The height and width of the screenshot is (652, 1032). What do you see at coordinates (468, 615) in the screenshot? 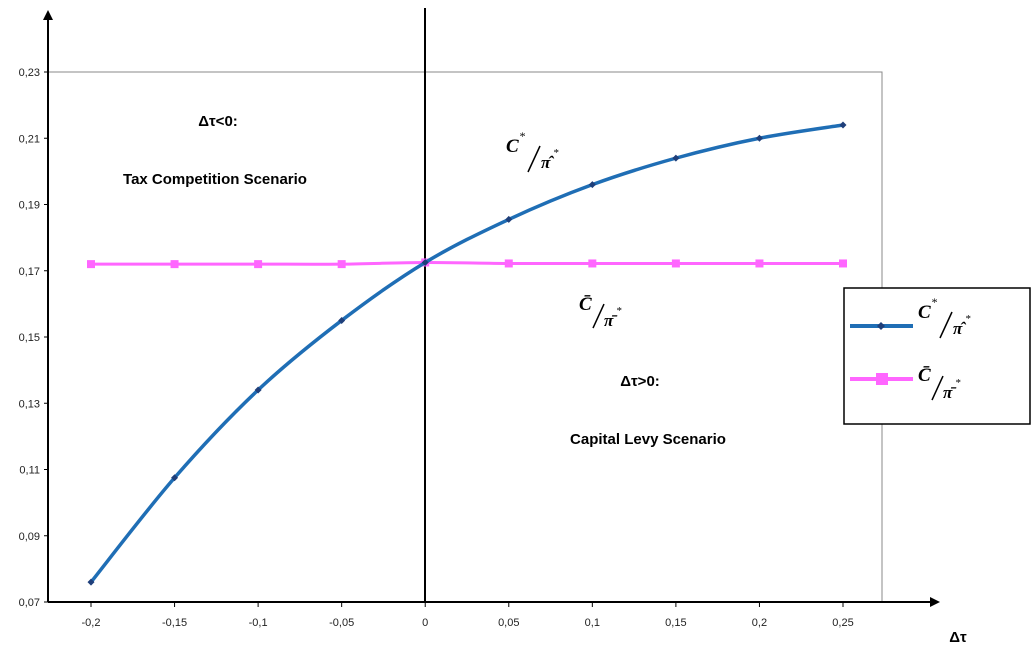
I see `x-axis-ticks: -0,2 -0,15 -0,1 -0,05 0 0,05 0,1 0,15 0,2 0,25` at bounding box center [468, 615].